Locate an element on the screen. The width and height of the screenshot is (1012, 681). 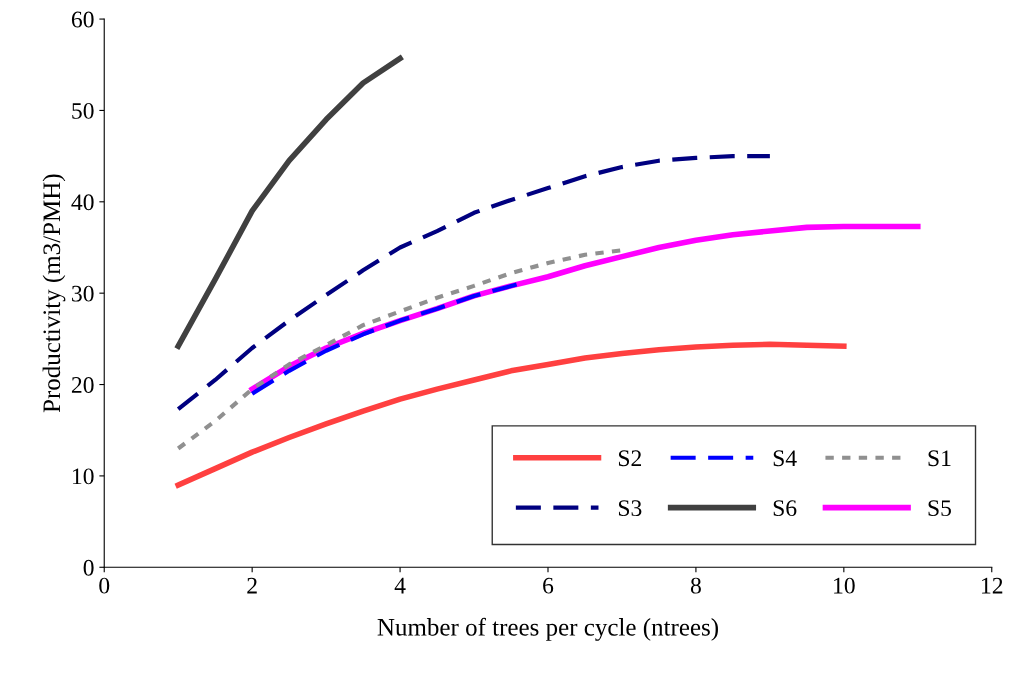
x-tick-label: 10 is located at coordinates (844, 585).